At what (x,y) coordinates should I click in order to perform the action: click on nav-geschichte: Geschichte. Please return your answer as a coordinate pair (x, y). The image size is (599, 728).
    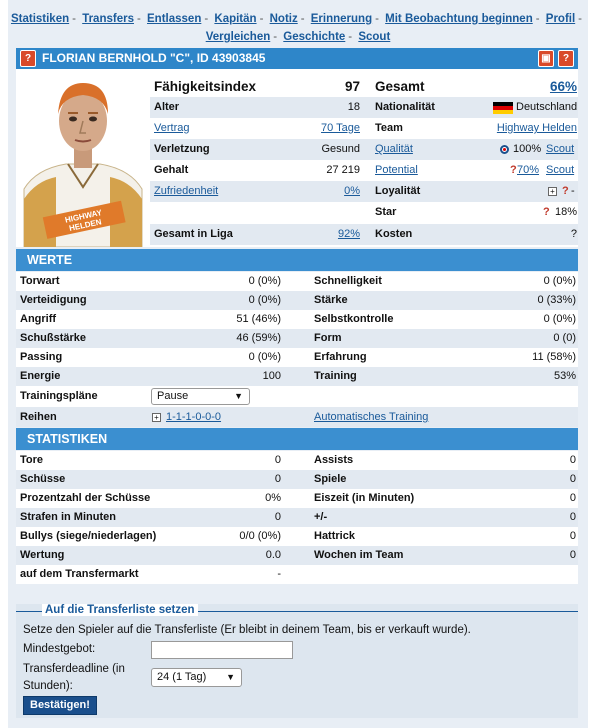
    Looking at the image, I should click on (314, 37).